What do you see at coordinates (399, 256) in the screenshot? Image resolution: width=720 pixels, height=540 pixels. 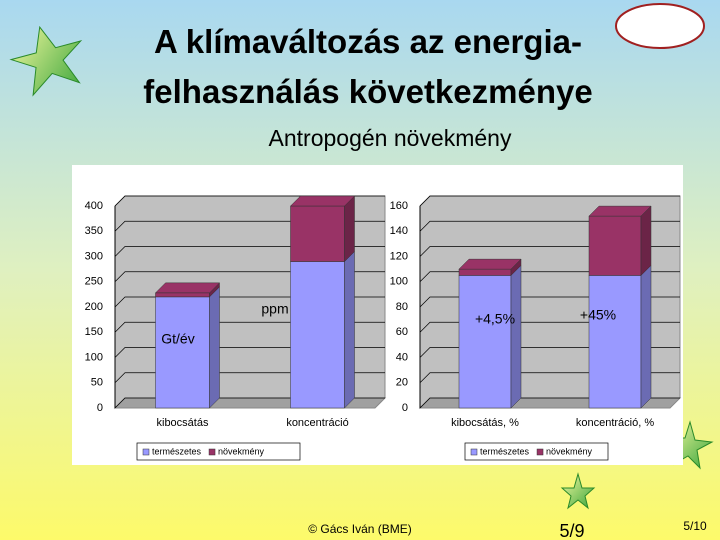 I see `y-tick-label: 120` at bounding box center [399, 256].